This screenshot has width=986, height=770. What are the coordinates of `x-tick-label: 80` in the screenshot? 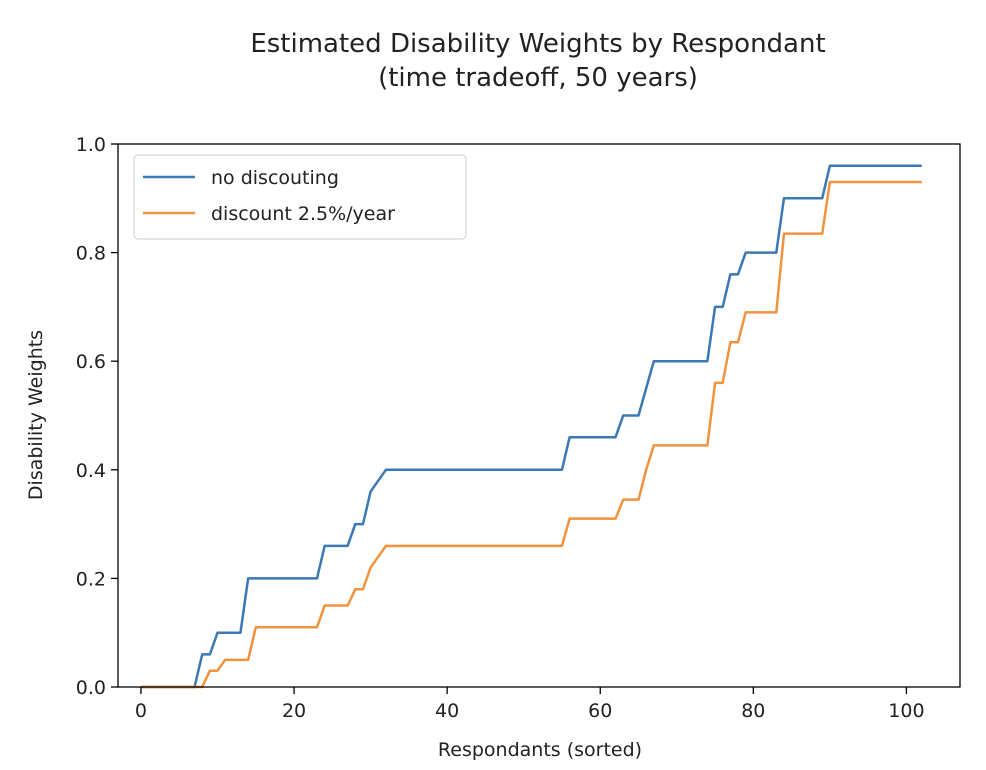 It's located at (753, 711).